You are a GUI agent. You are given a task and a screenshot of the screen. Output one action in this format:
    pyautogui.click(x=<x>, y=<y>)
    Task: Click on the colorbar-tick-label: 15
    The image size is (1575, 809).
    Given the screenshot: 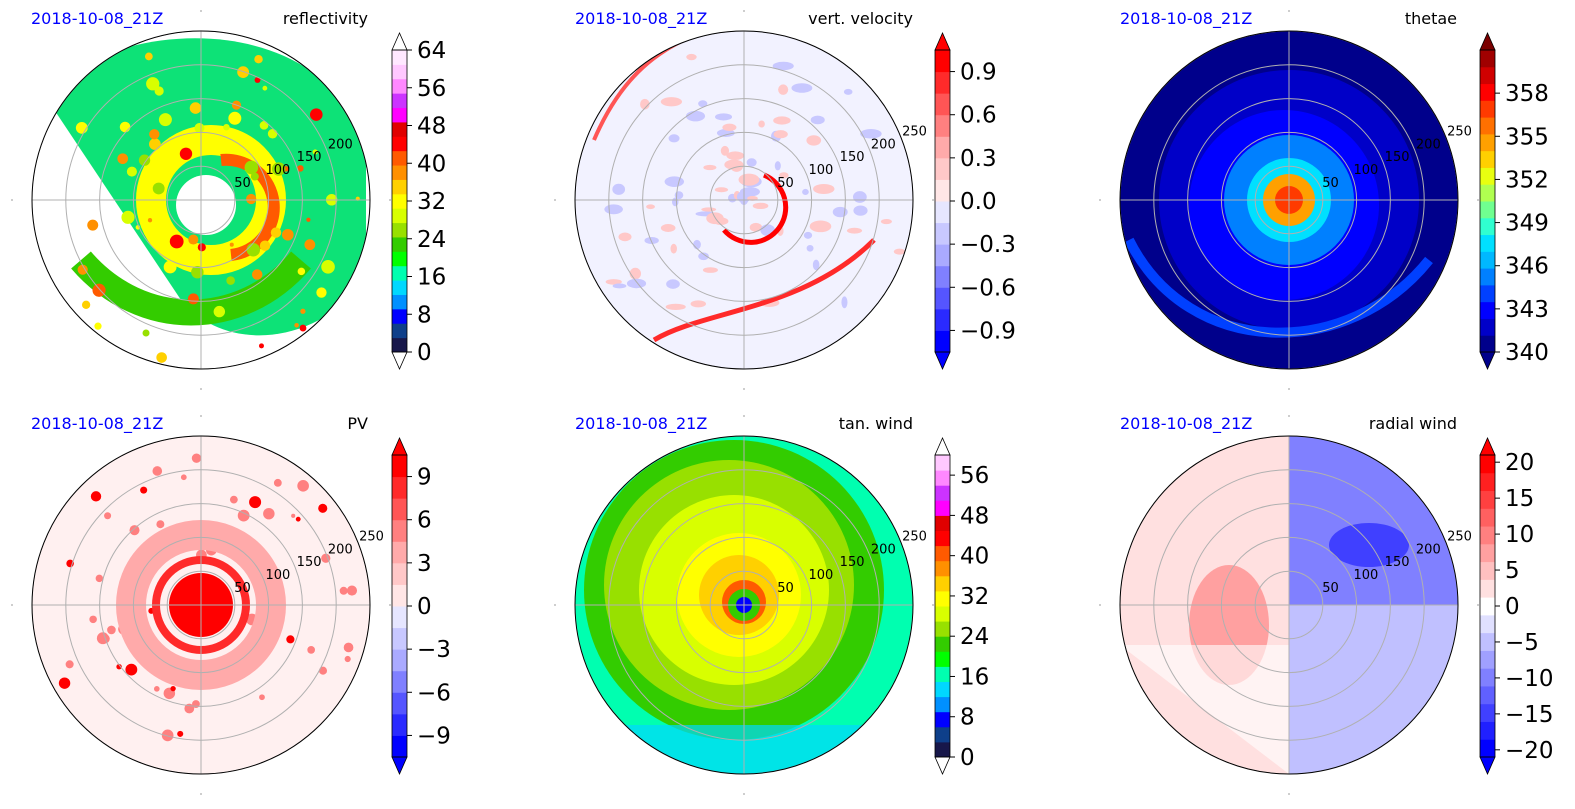 What is the action you would take?
    pyautogui.click(x=1519, y=499)
    